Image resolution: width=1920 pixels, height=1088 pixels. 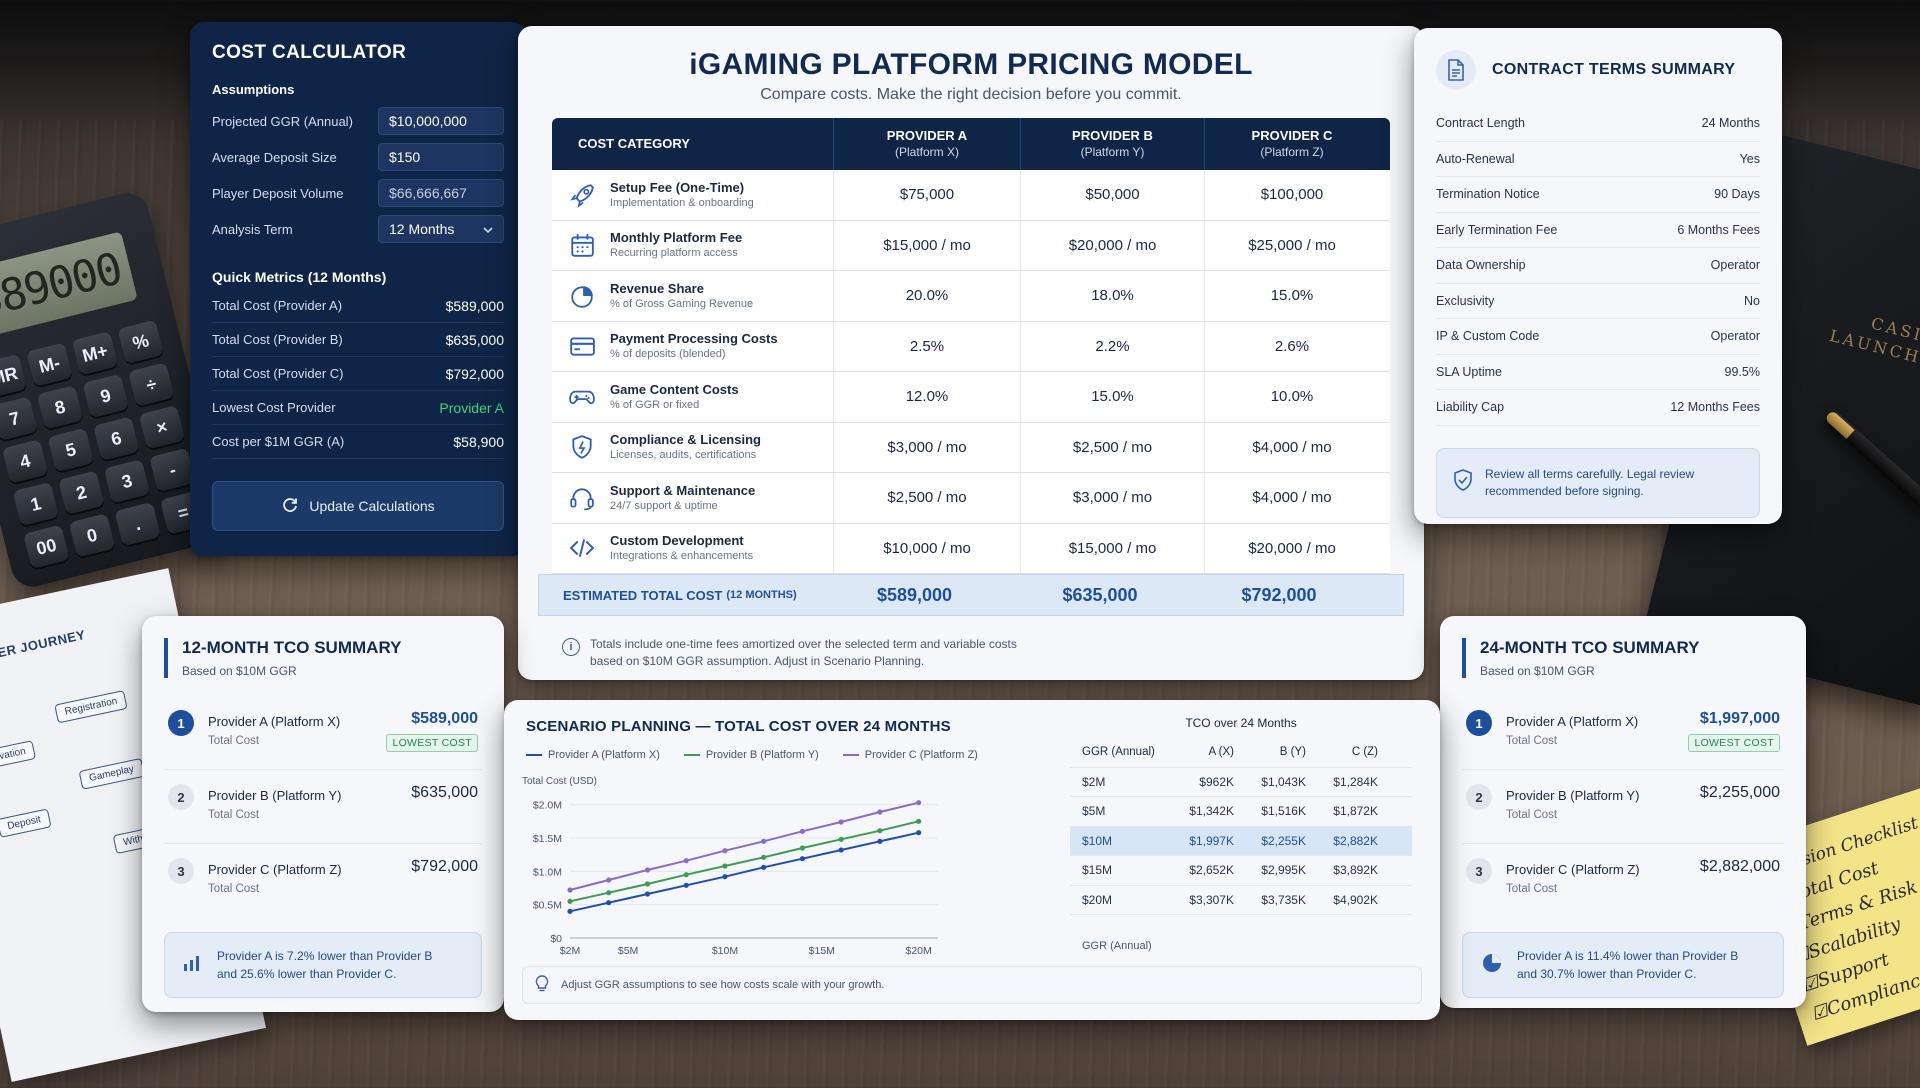 I want to click on ggr-input-row: Projected GGR (Annual) $10,000,000, so click(x=358, y=121).